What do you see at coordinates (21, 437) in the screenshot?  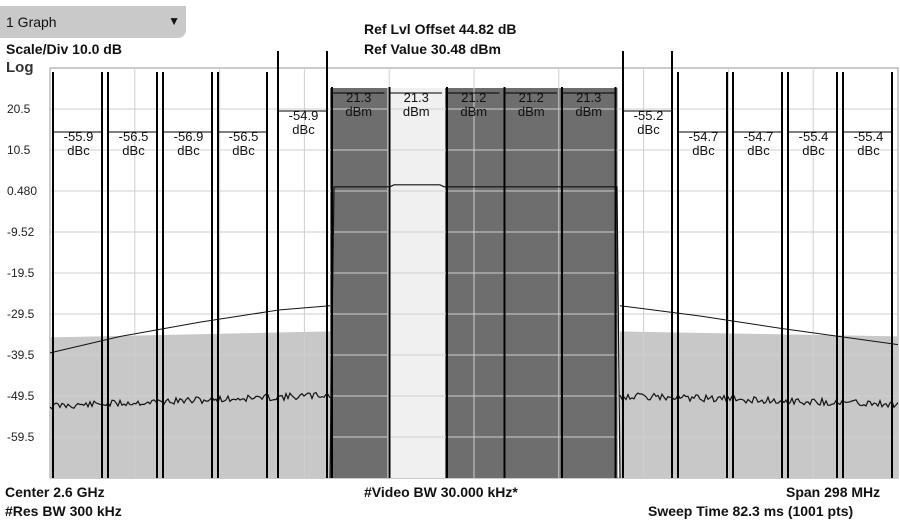 I see `y-tick-label: -59.5` at bounding box center [21, 437].